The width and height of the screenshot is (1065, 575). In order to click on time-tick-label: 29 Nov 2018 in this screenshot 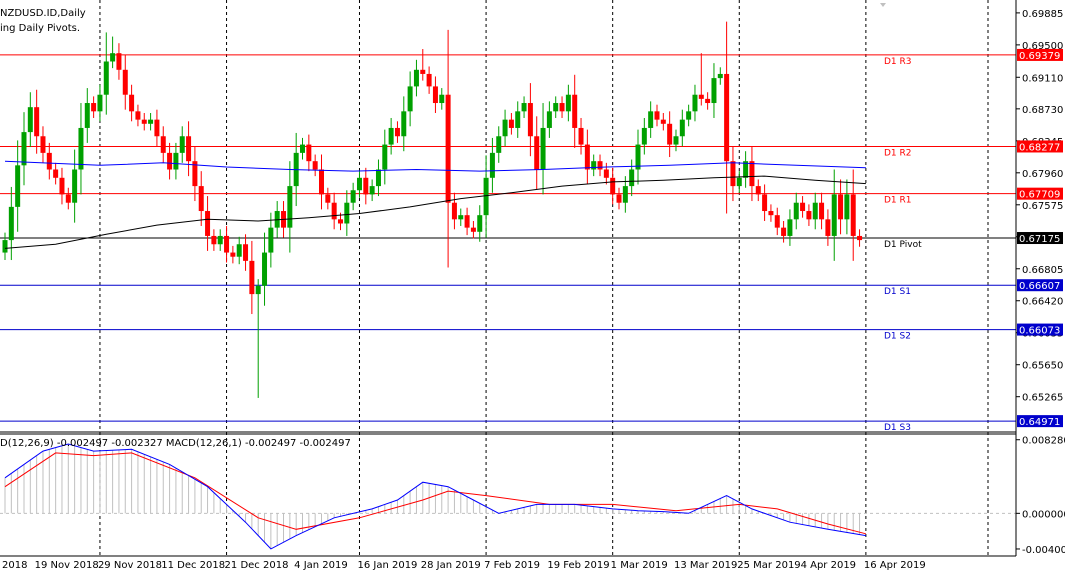, I will do `click(130, 565)`.